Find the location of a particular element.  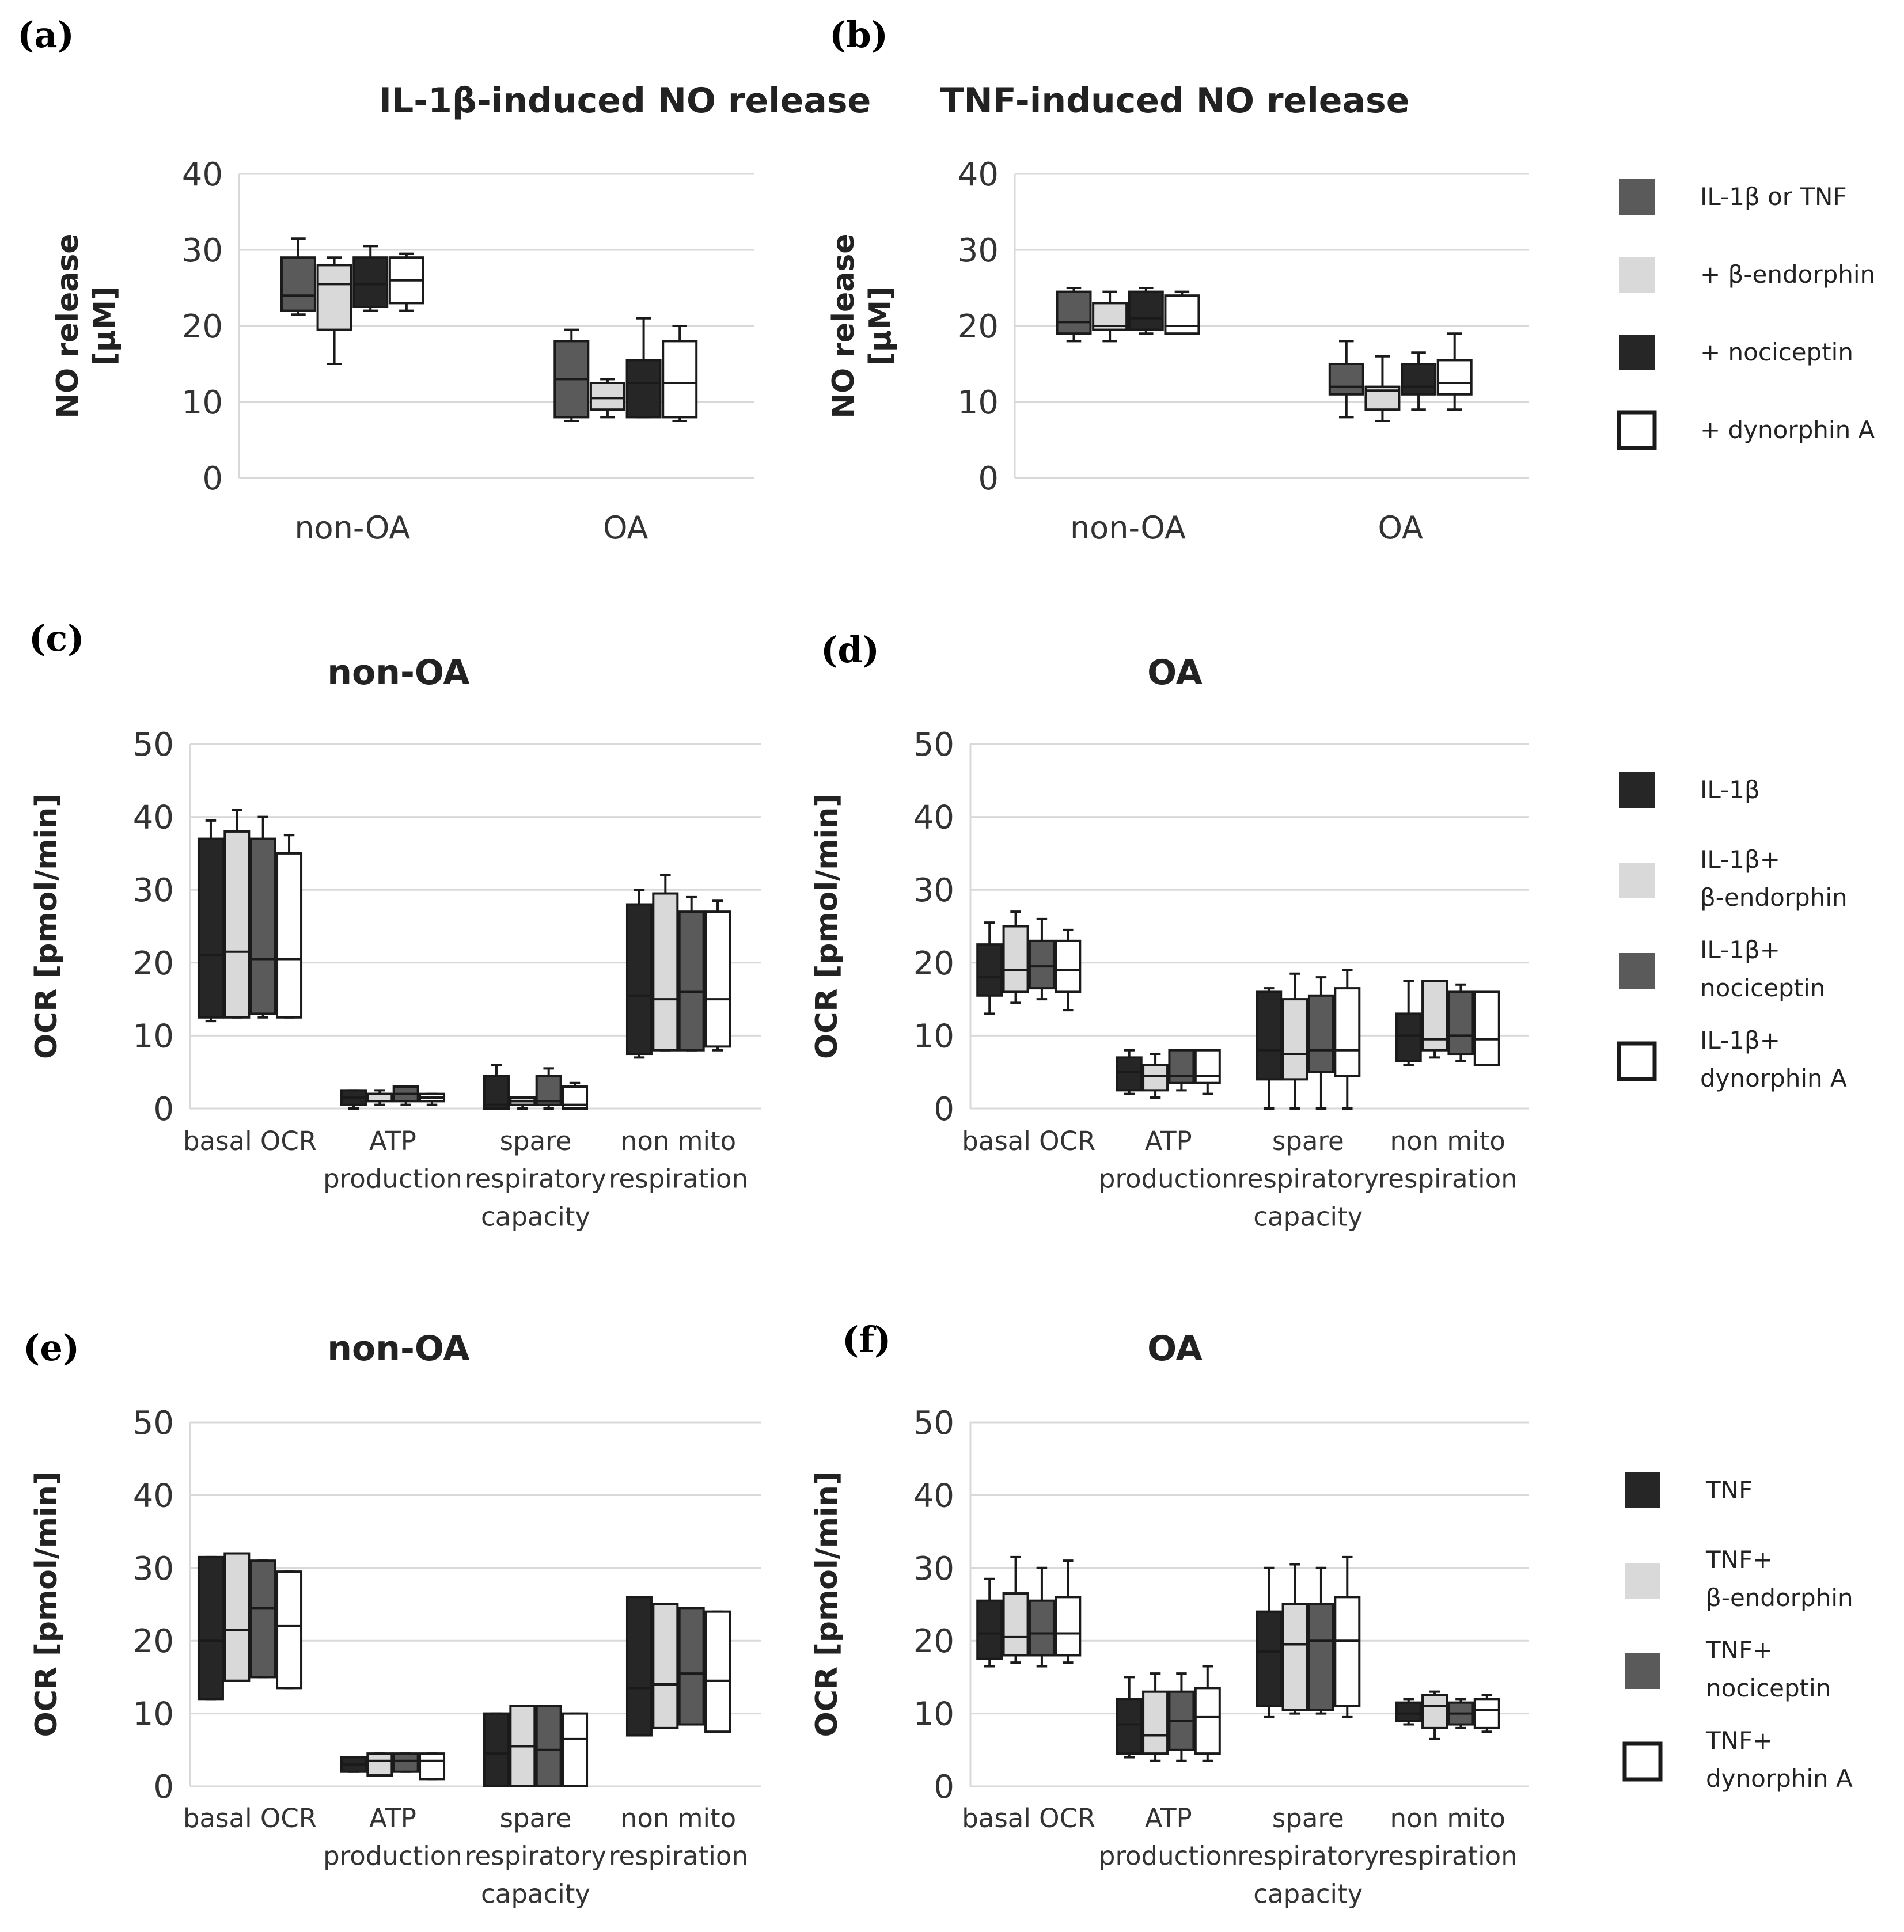

legend-label: + nociceptin is located at coordinates (1777, 352).